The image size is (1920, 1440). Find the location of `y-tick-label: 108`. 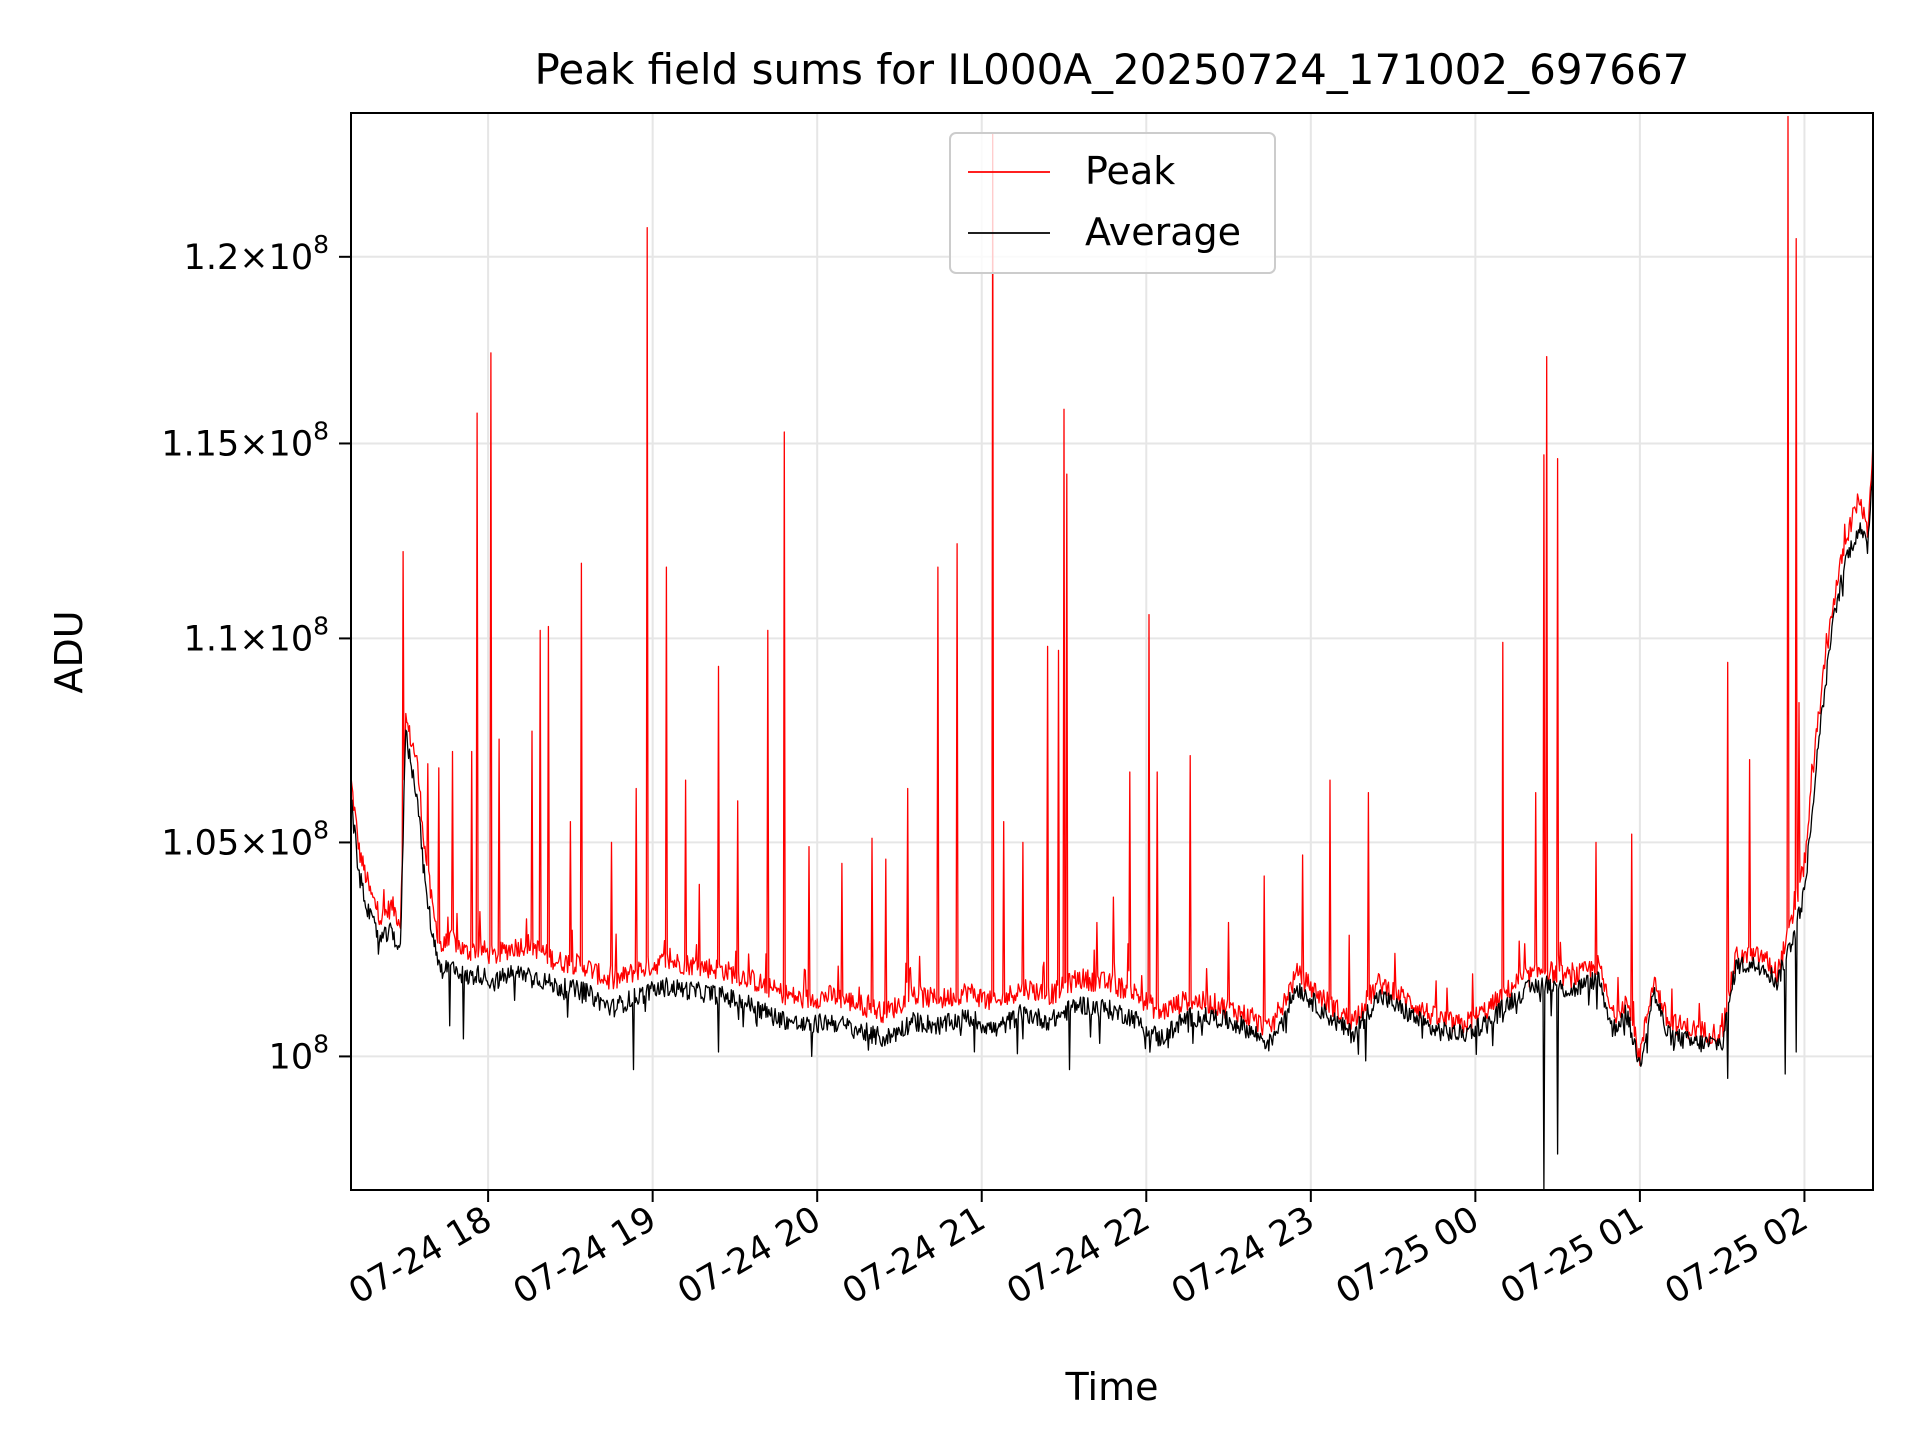

y-tick-label: 108 is located at coordinates (299, 1053).